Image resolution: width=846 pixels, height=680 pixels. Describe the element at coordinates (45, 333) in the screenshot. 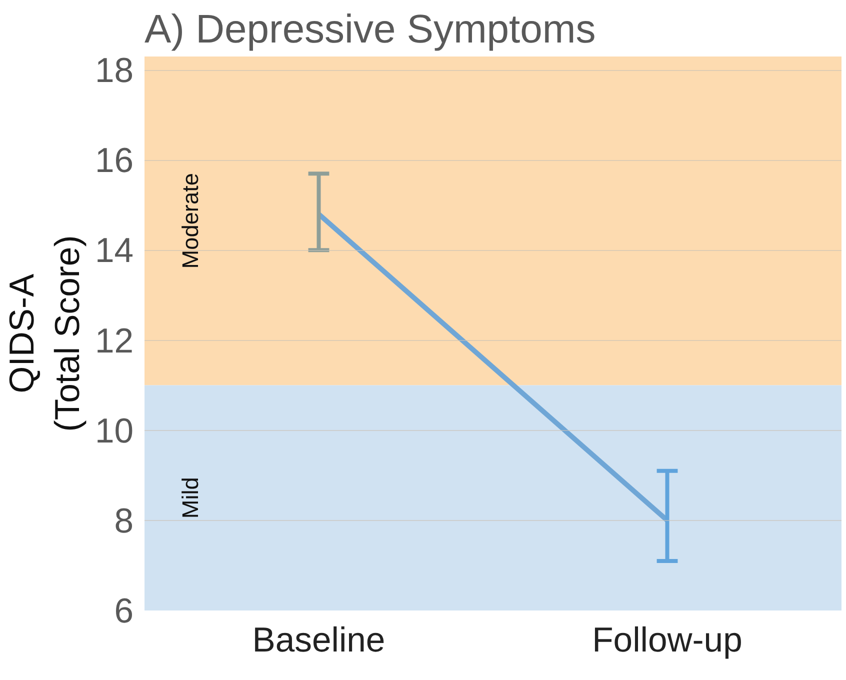

I see `y-axis-title: QIDS-A (Total Score)` at that location.